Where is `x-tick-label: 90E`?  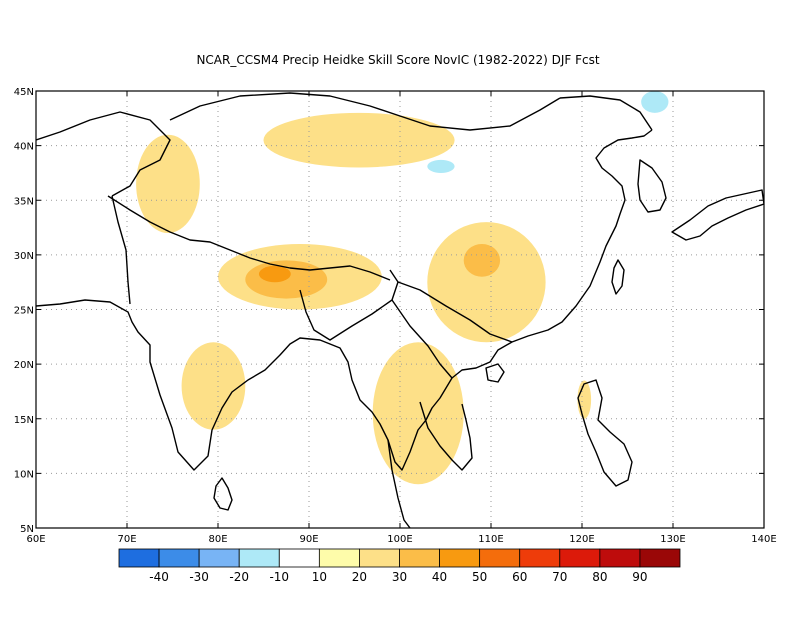 x-tick-label: 90E is located at coordinates (308, 539).